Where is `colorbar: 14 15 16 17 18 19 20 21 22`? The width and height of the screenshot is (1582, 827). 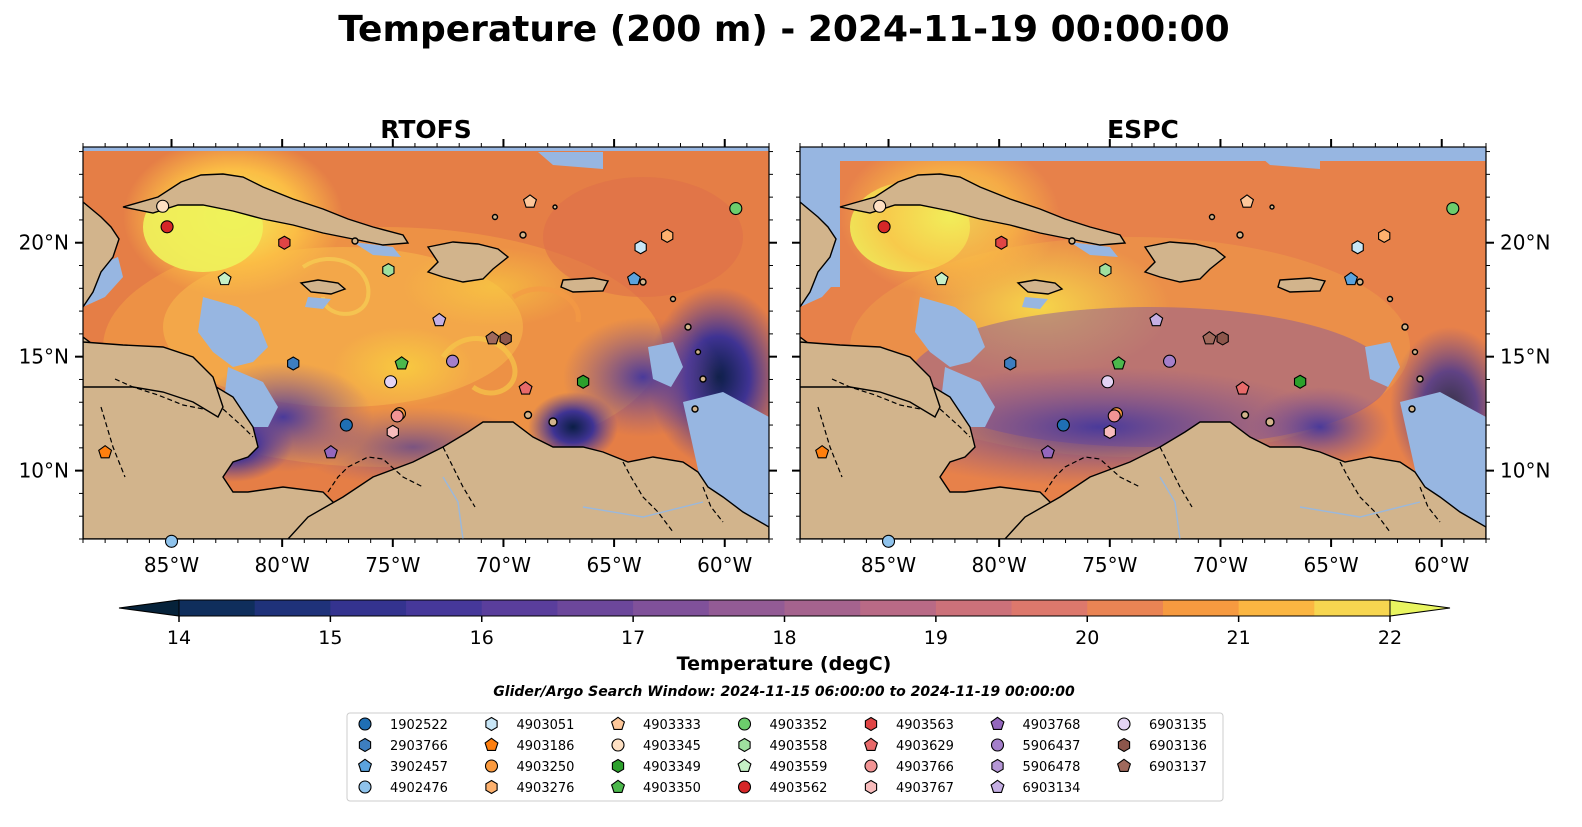 colorbar: 14 15 16 17 18 19 20 21 22 is located at coordinates (784, 624).